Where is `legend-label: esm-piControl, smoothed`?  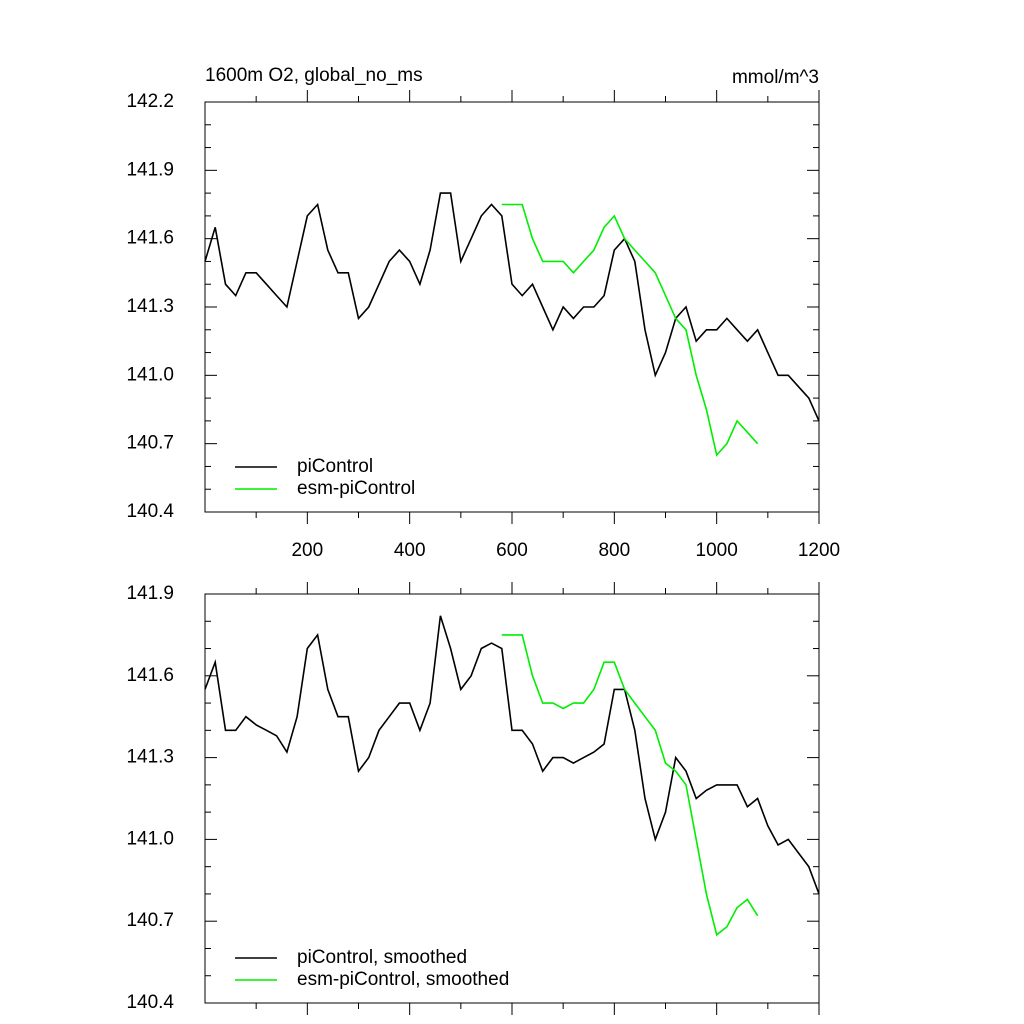 legend-label: esm-piControl, smoothed is located at coordinates (403, 979).